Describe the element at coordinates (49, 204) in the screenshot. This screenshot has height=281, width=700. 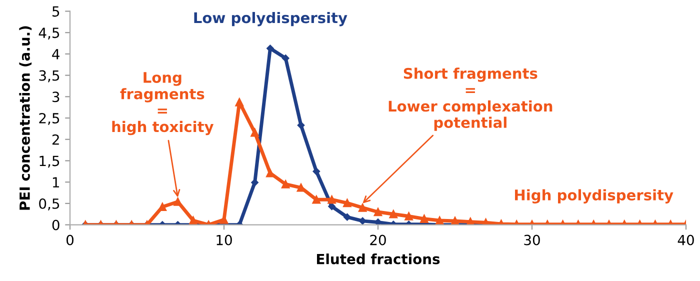
I see `y-tick-label: 0,5` at that location.